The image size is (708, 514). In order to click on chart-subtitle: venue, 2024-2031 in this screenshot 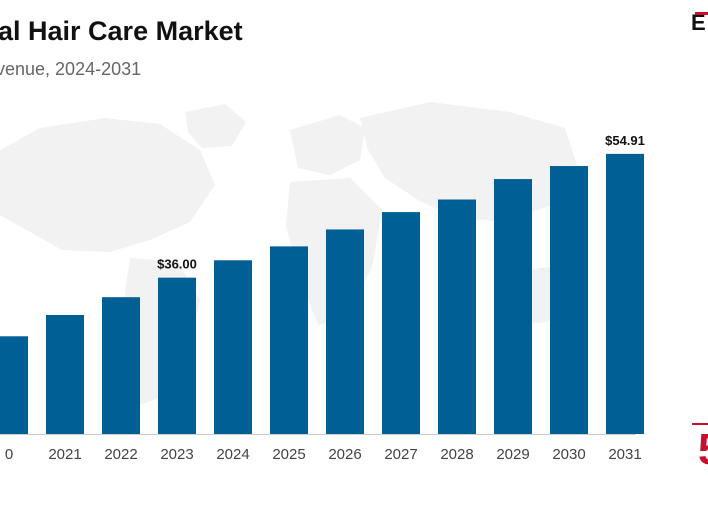, I will do `click(71, 69)`.